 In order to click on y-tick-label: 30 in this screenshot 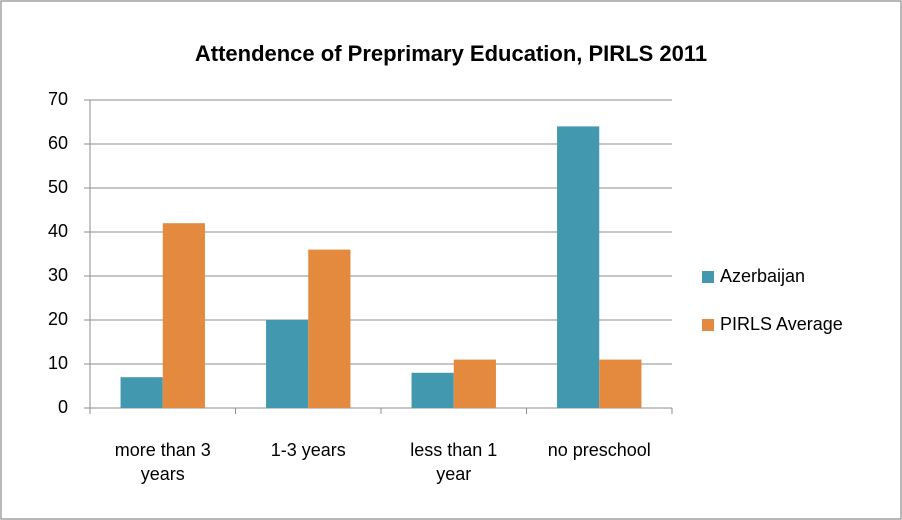, I will do `click(58, 275)`.